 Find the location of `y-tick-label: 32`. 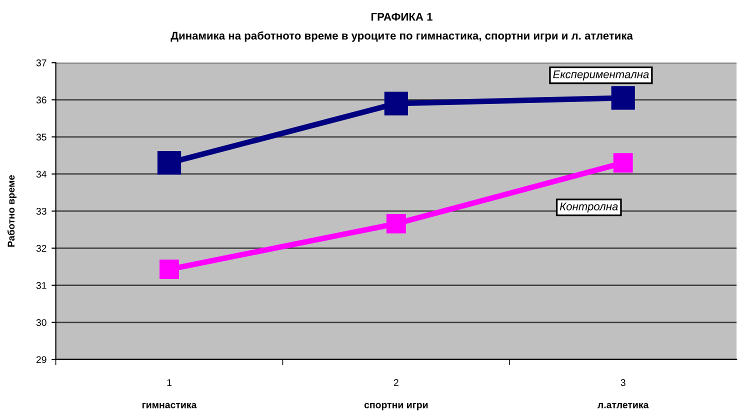

y-tick-label: 32 is located at coordinates (41, 248).